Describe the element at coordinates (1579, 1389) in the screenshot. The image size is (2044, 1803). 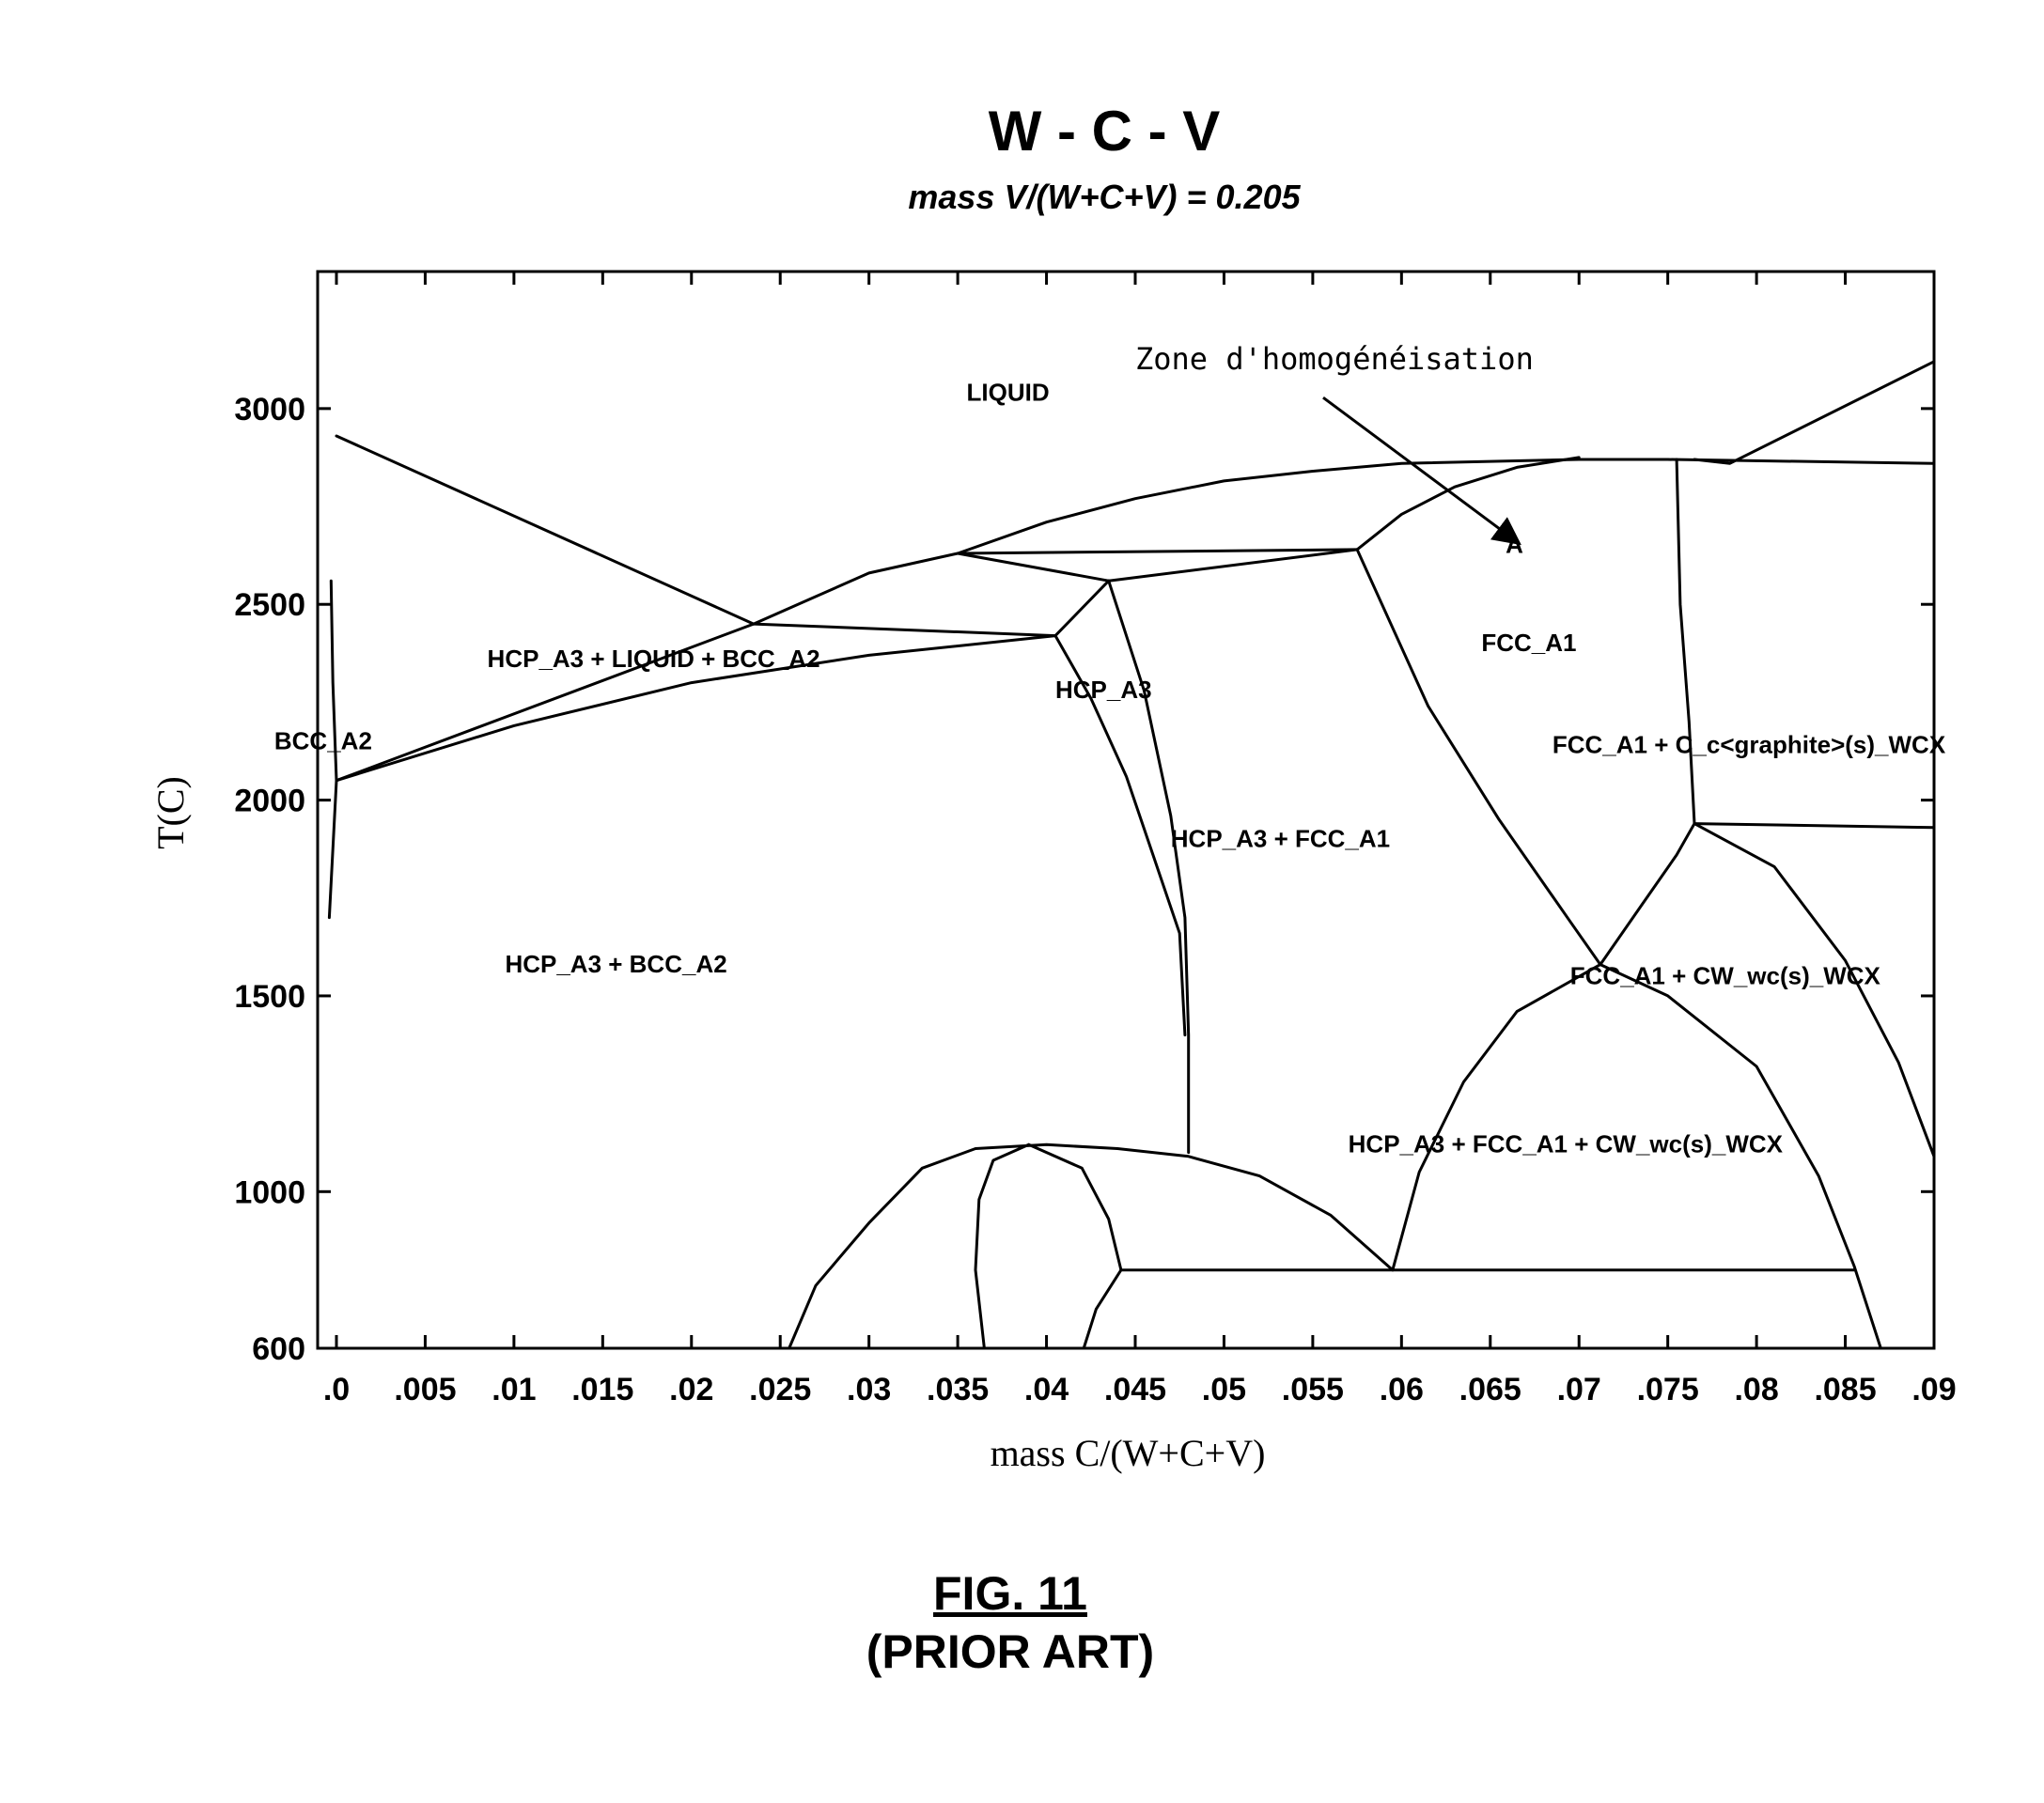
I see `x-tick-label: .07` at that location.